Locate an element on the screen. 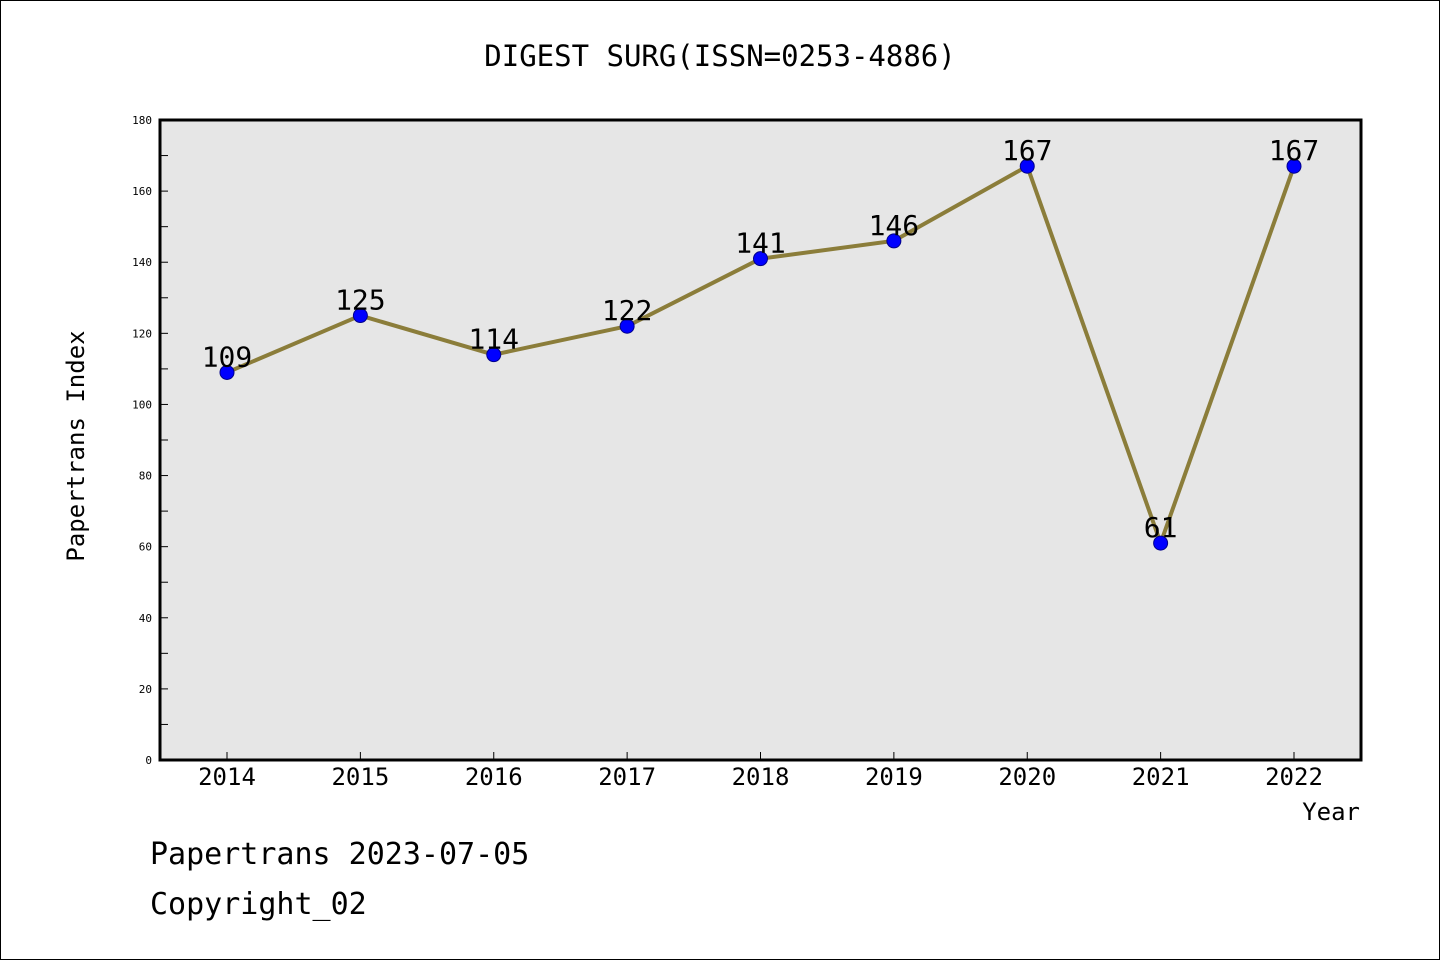 Image resolution: width=1440 pixels, height=960 pixels. y-tick-label: 140 is located at coordinates (142, 262).